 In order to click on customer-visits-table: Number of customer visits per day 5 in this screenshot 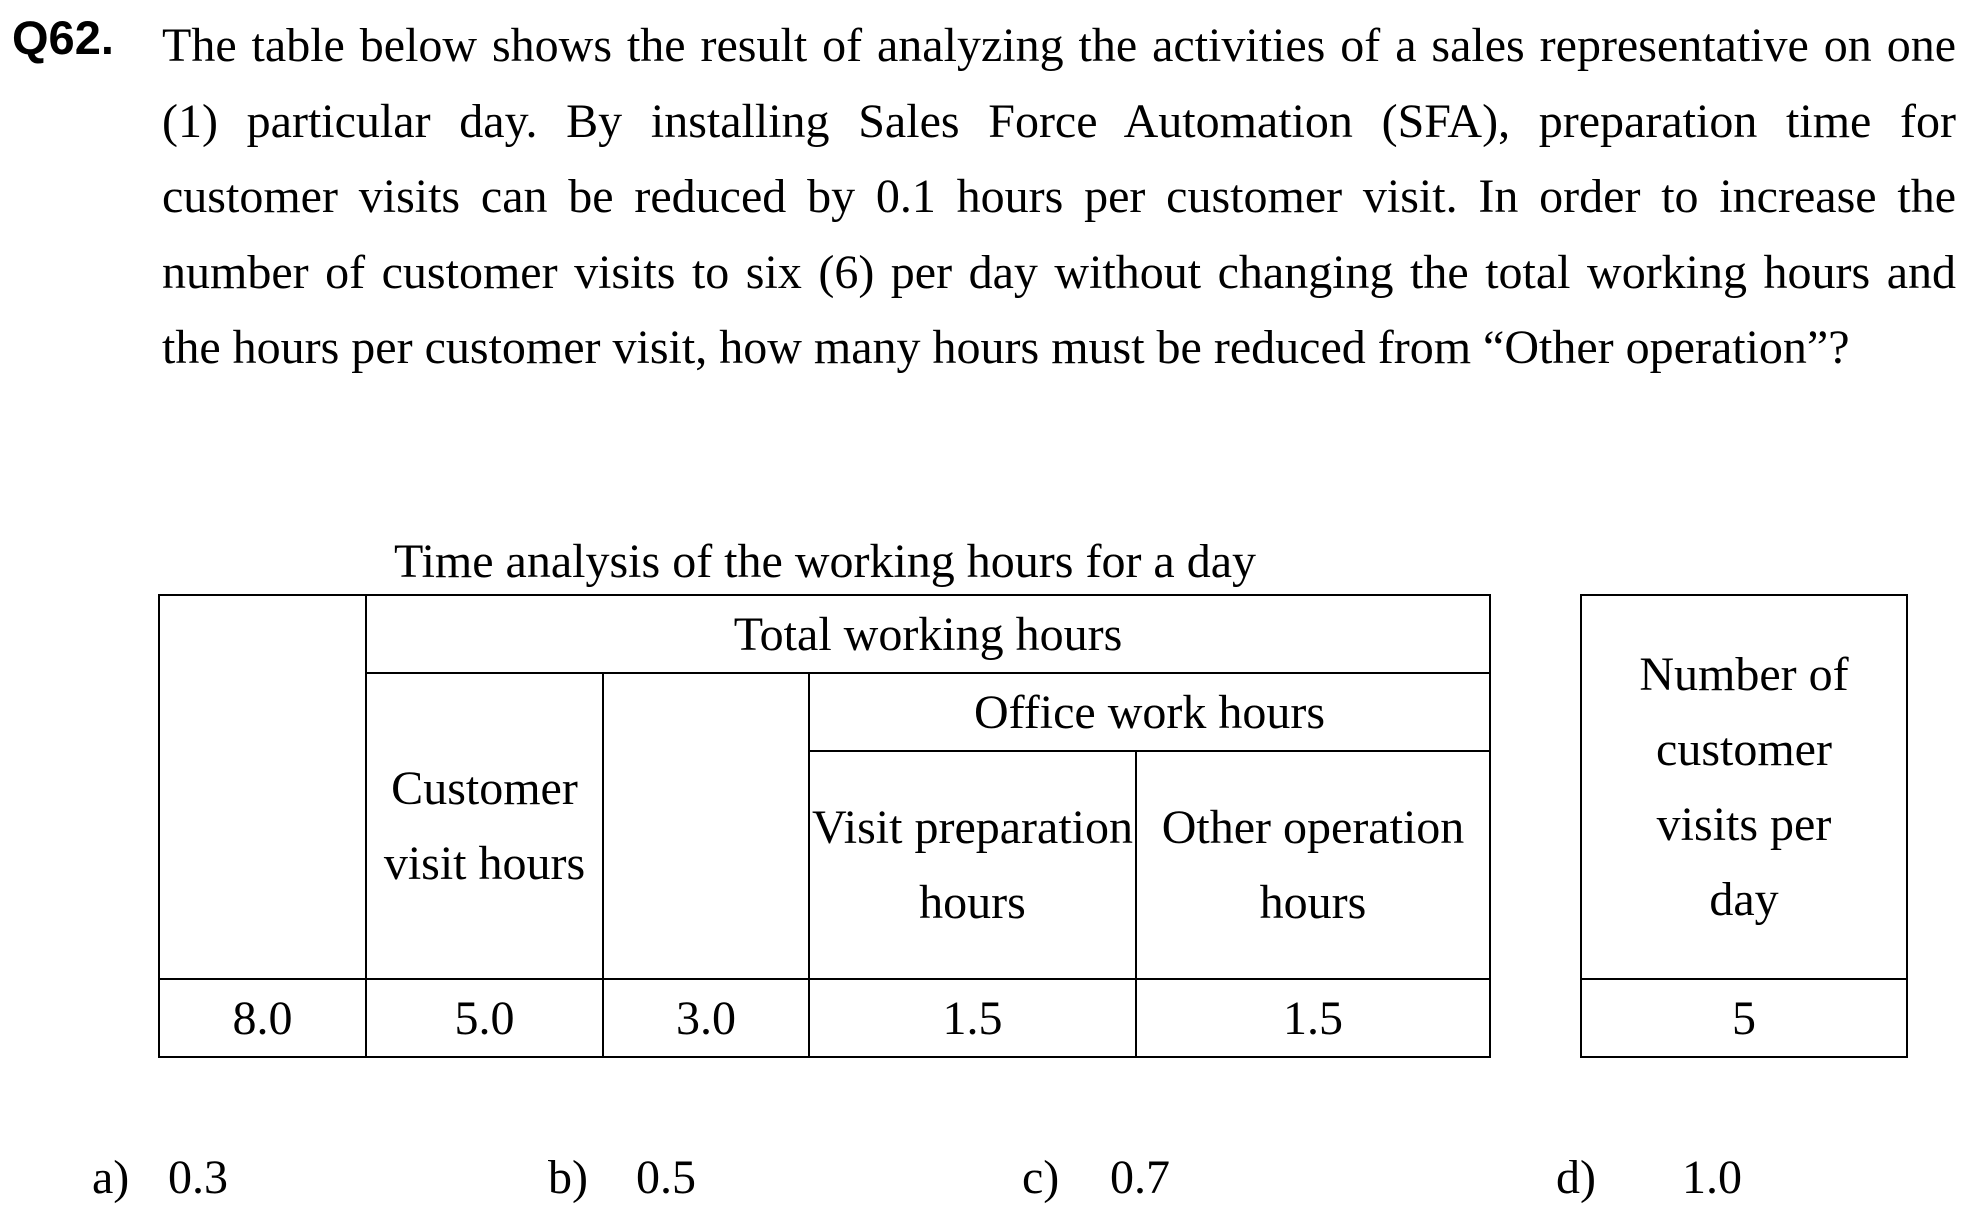, I will do `click(1744, 826)`.